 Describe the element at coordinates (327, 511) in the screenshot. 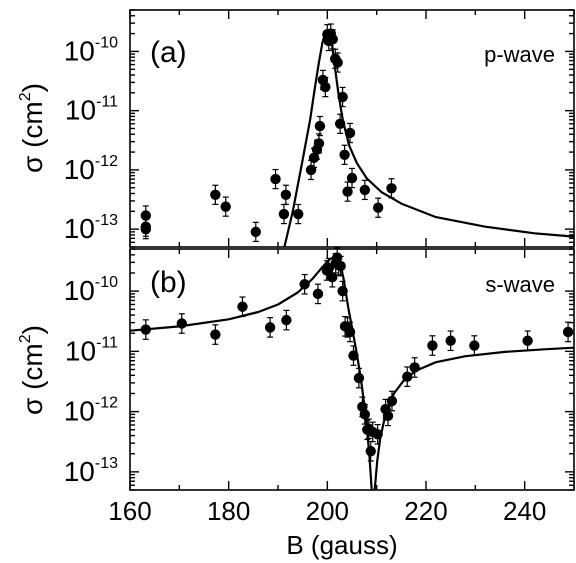

I see `x-tick-label: 200` at that location.